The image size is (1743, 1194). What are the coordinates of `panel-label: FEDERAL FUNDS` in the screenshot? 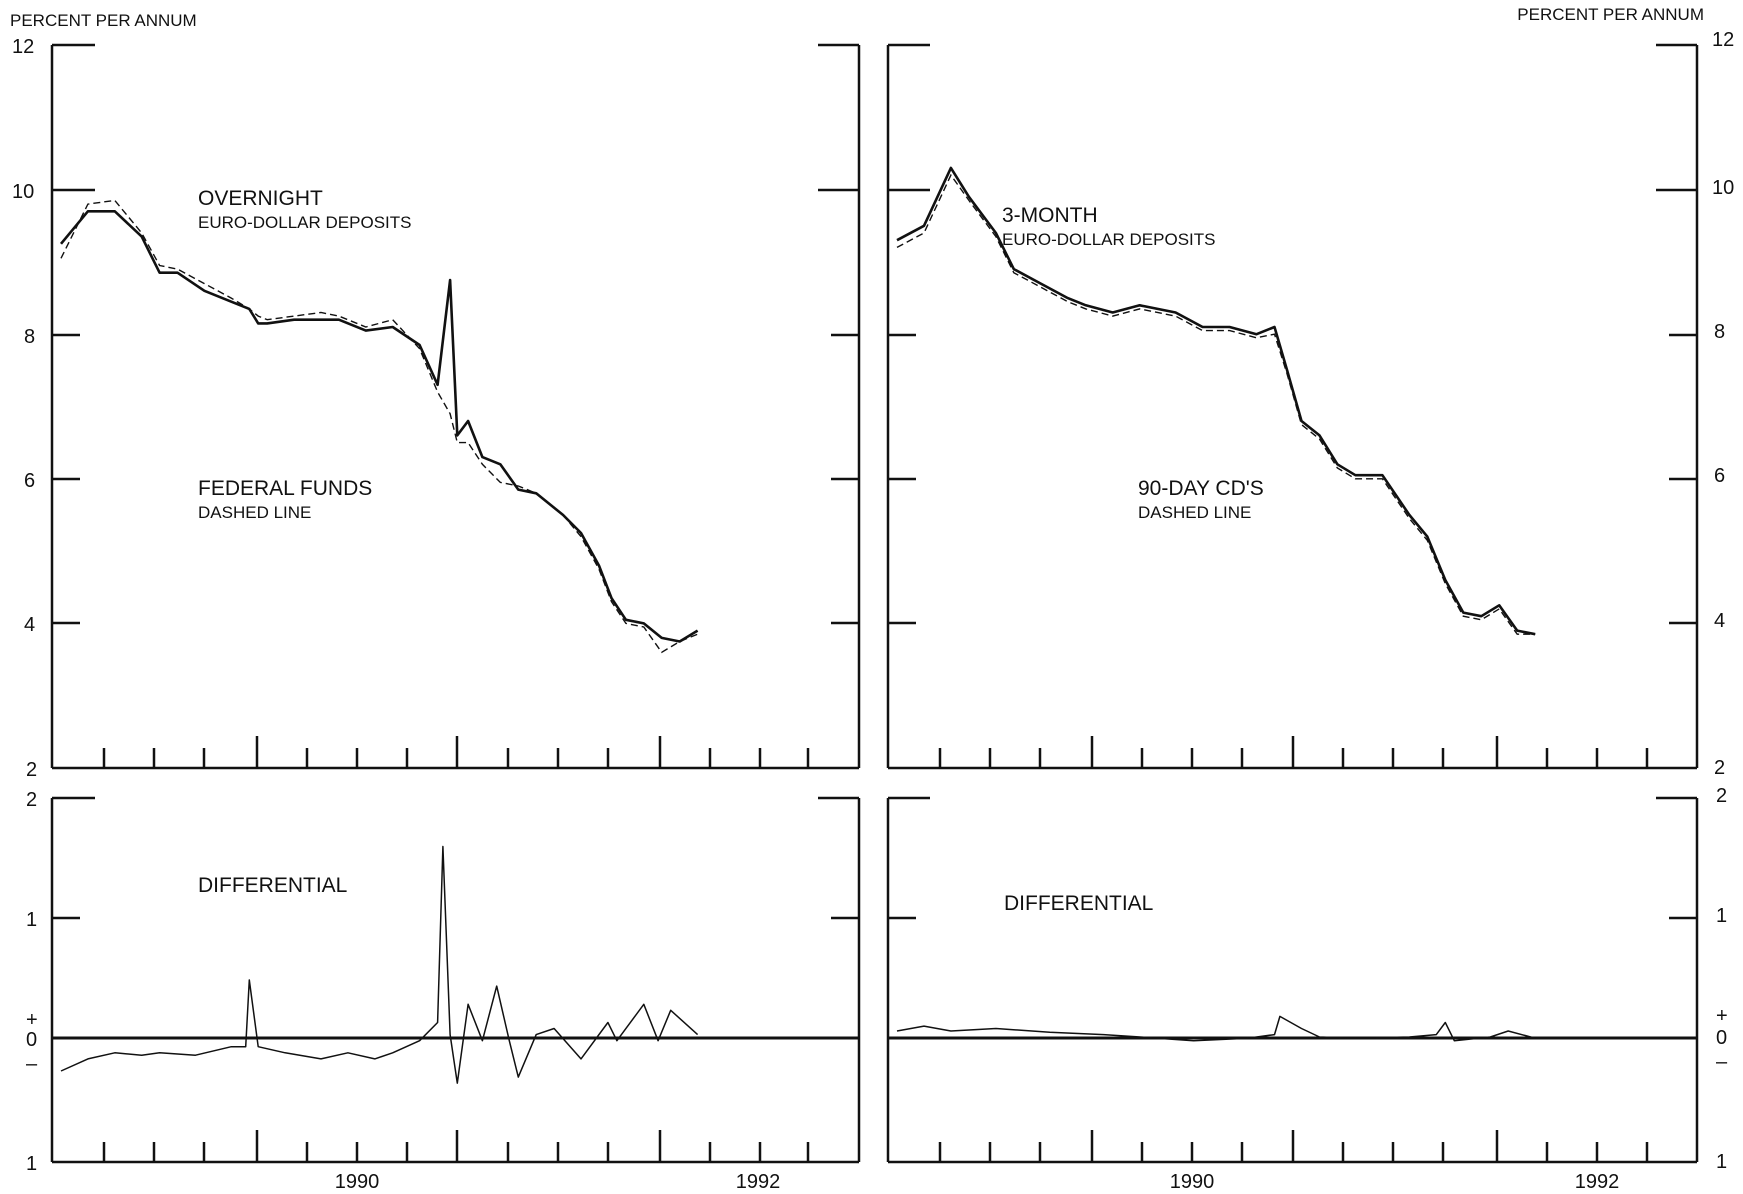 It's located at (285, 488).